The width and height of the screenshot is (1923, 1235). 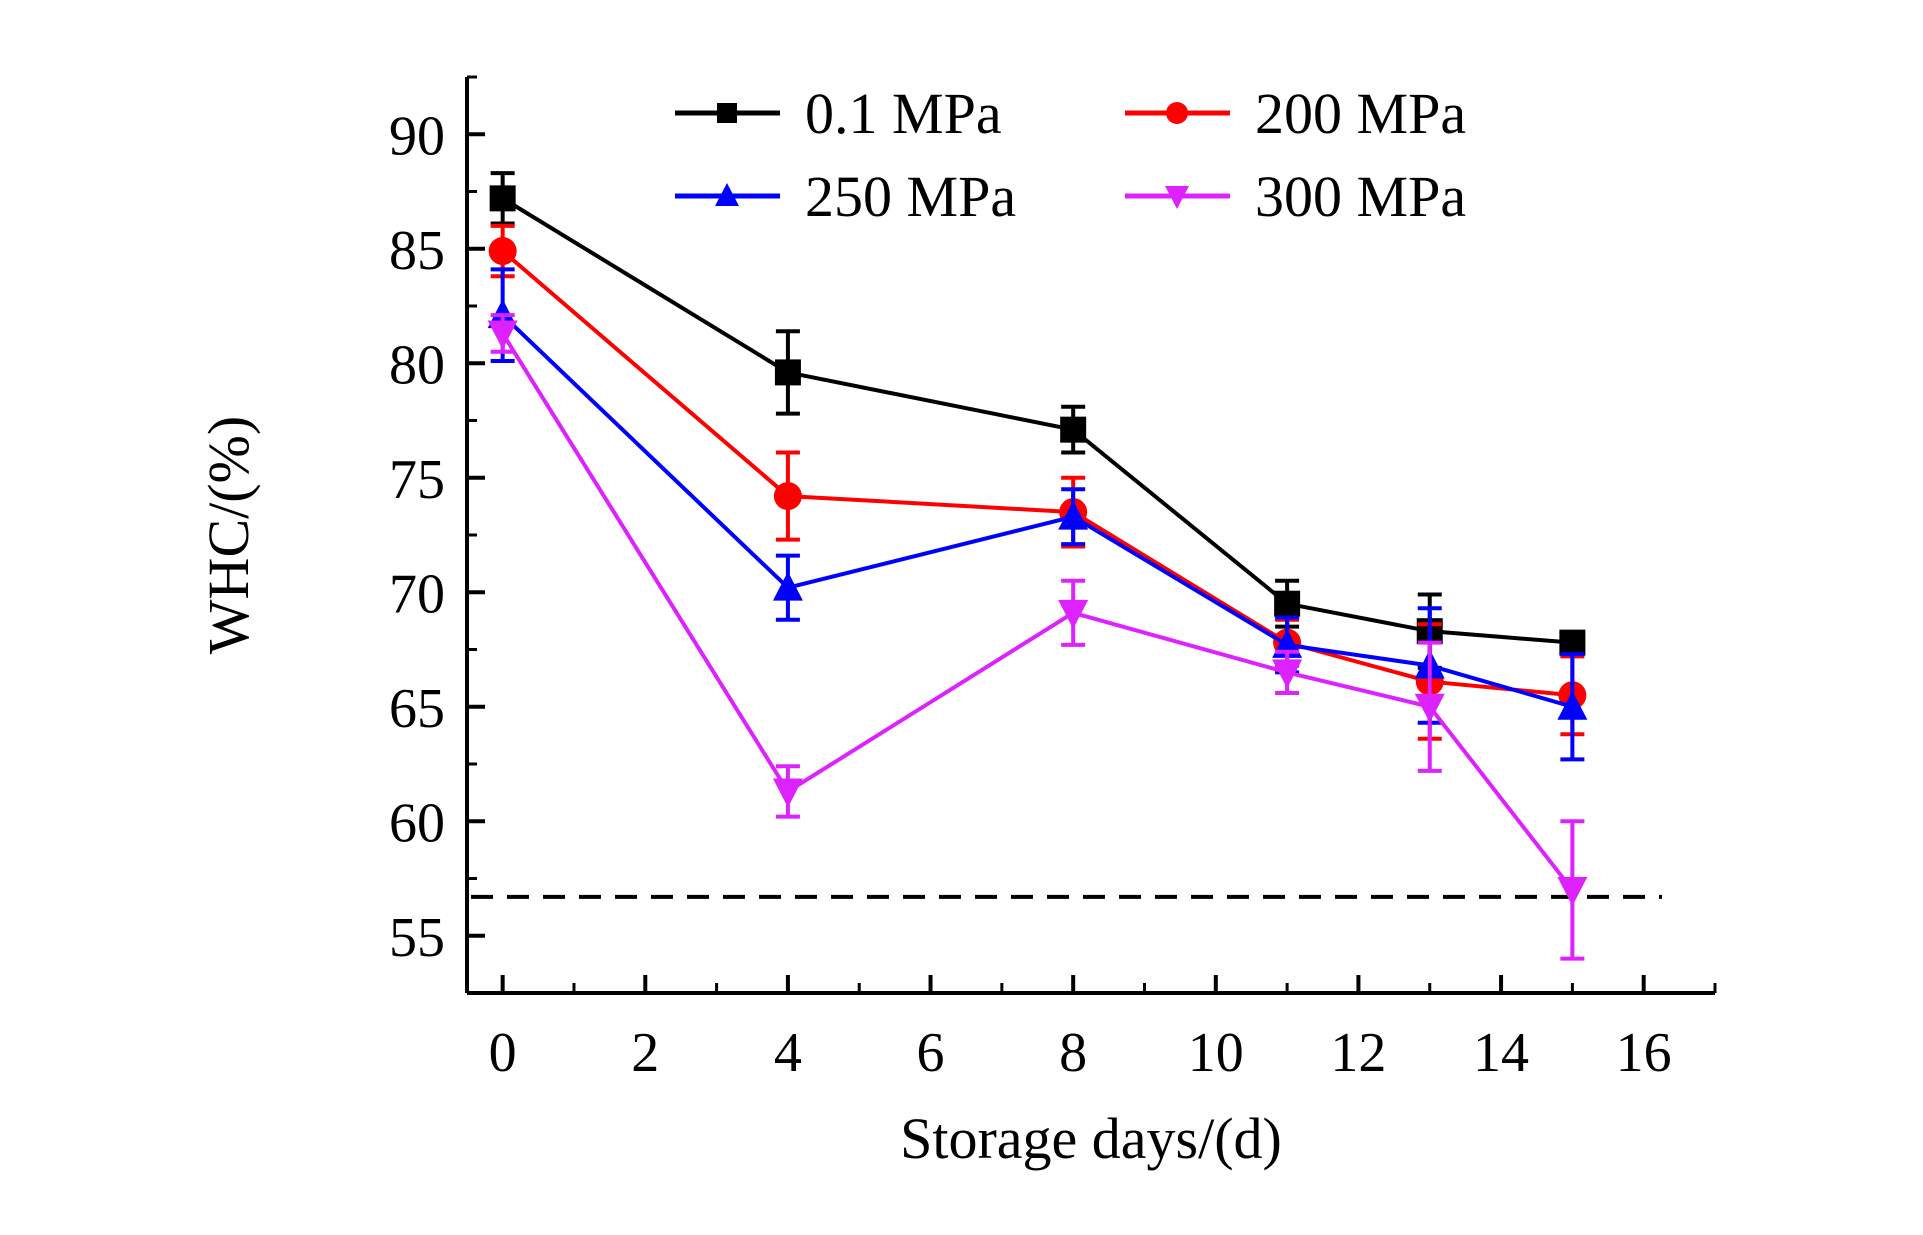 What do you see at coordinates (910, 196) in the screenshot?
I see `legend-label: 250 MPa` at bounding box center [910, 196].